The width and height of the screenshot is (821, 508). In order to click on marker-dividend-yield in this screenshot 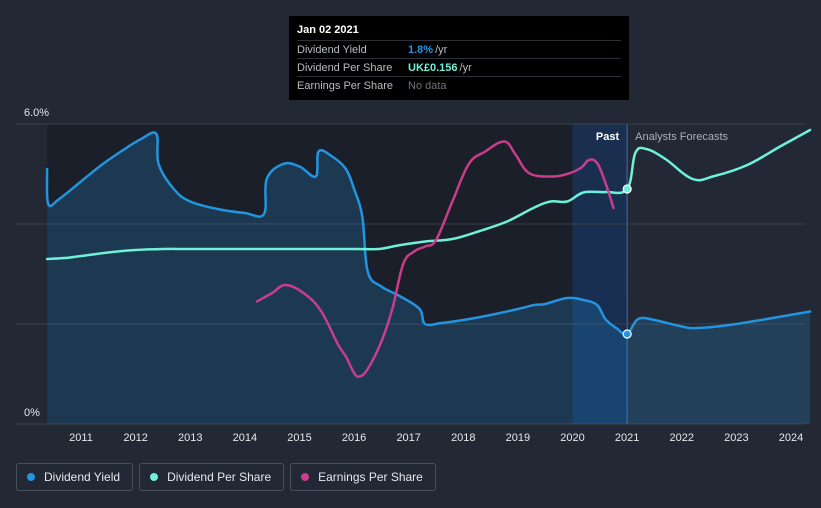, I will do `click(627, 334)`.